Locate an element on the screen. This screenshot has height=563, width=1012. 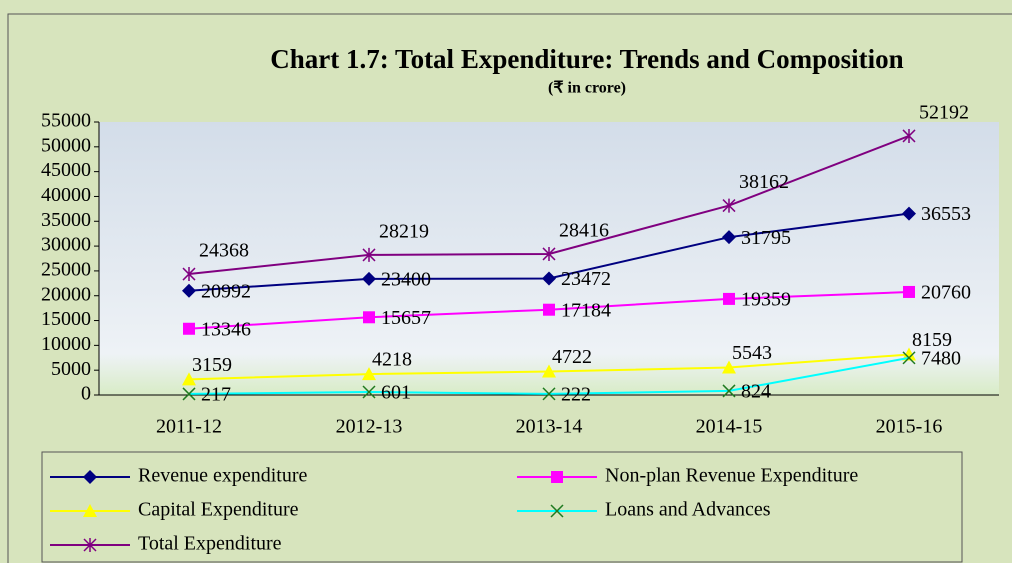
legend-label: Capital Expenditure is located at coordinates (218, 510).